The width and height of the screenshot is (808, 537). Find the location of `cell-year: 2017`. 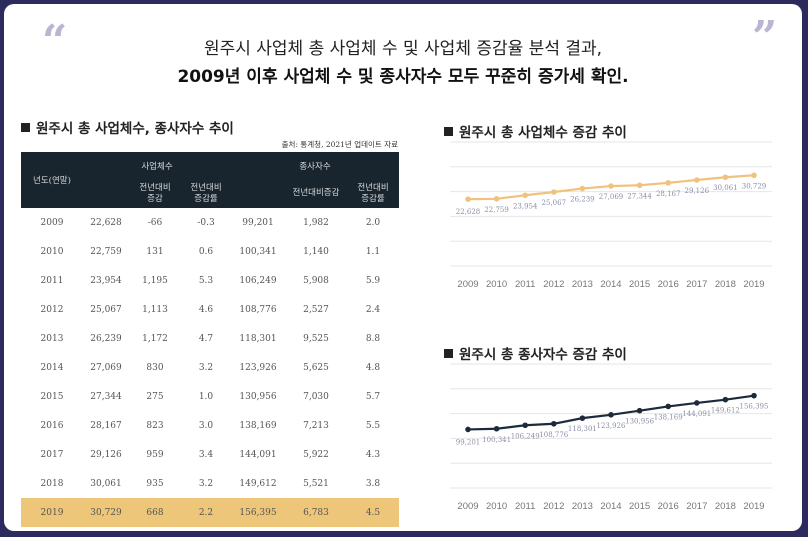

cell-year: 2017 is located at coordinates (52, 454).